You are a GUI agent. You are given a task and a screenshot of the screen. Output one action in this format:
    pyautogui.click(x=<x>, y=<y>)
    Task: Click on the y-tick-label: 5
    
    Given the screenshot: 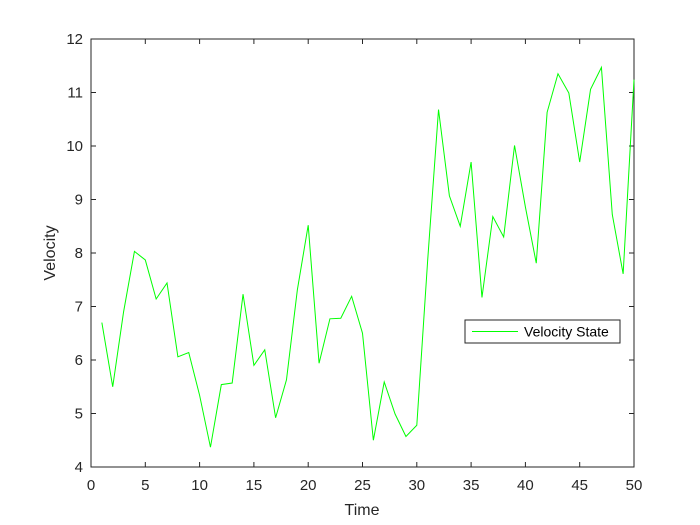 What is the action you would take?
    pyautogui.click(x=79, y=414)
    